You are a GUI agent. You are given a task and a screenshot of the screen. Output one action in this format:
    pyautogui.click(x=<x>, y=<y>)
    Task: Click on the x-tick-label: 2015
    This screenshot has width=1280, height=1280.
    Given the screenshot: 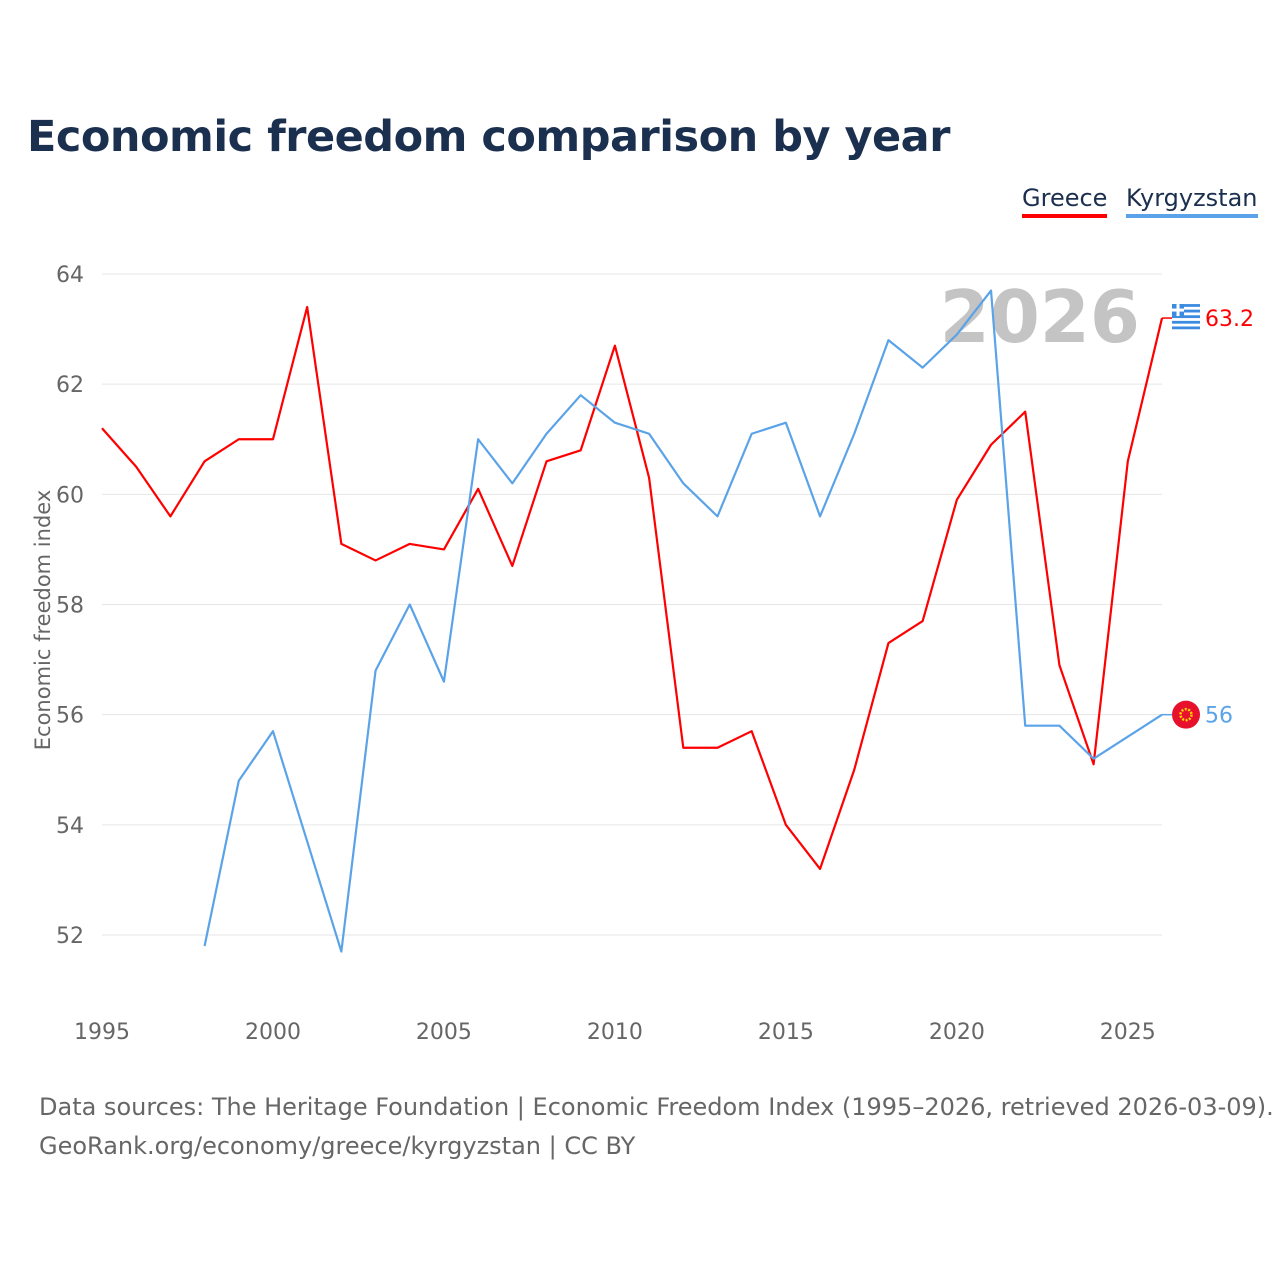 What is the action you would take?
    pyautogui.click(x=786, y=1032)
    